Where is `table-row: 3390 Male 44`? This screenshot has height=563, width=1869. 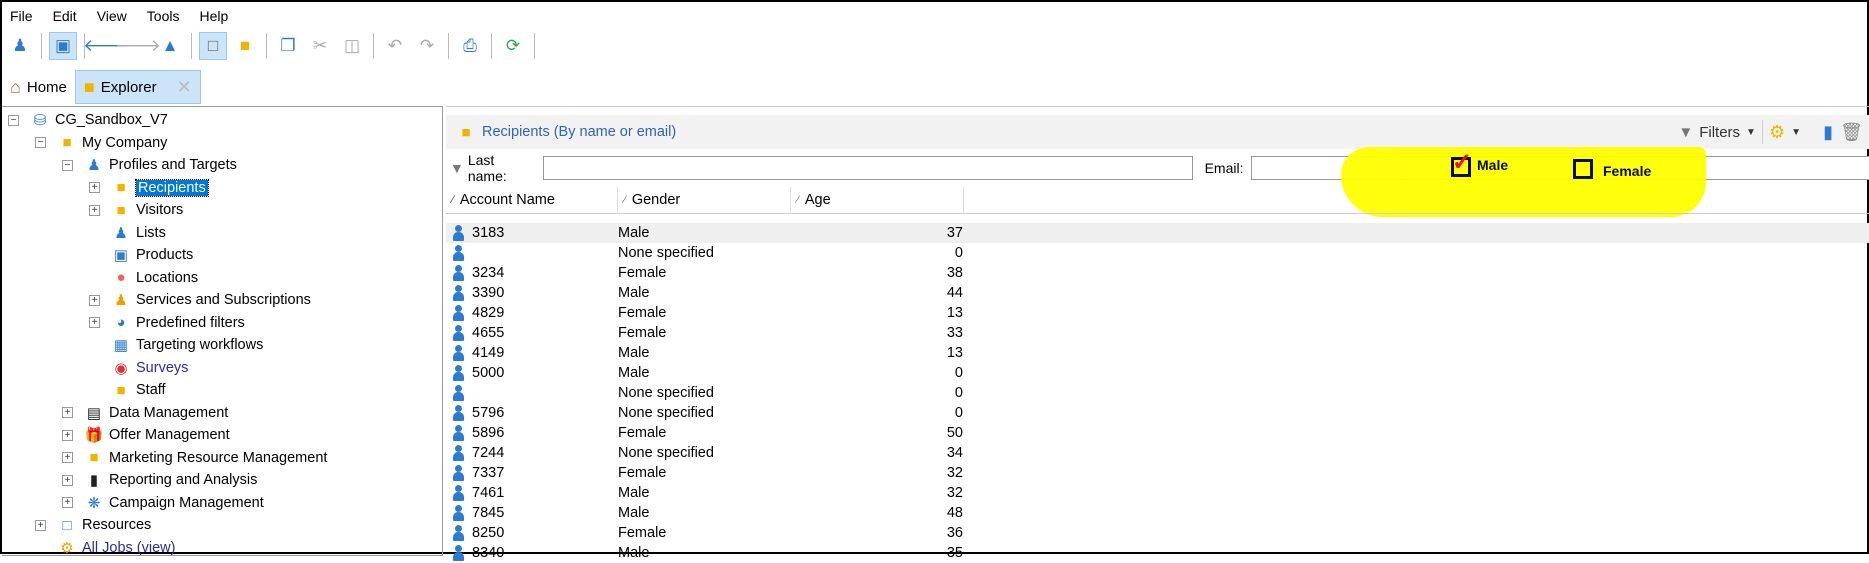
table-row: 3390 Male 44 is located at coordinates (1157, 293).